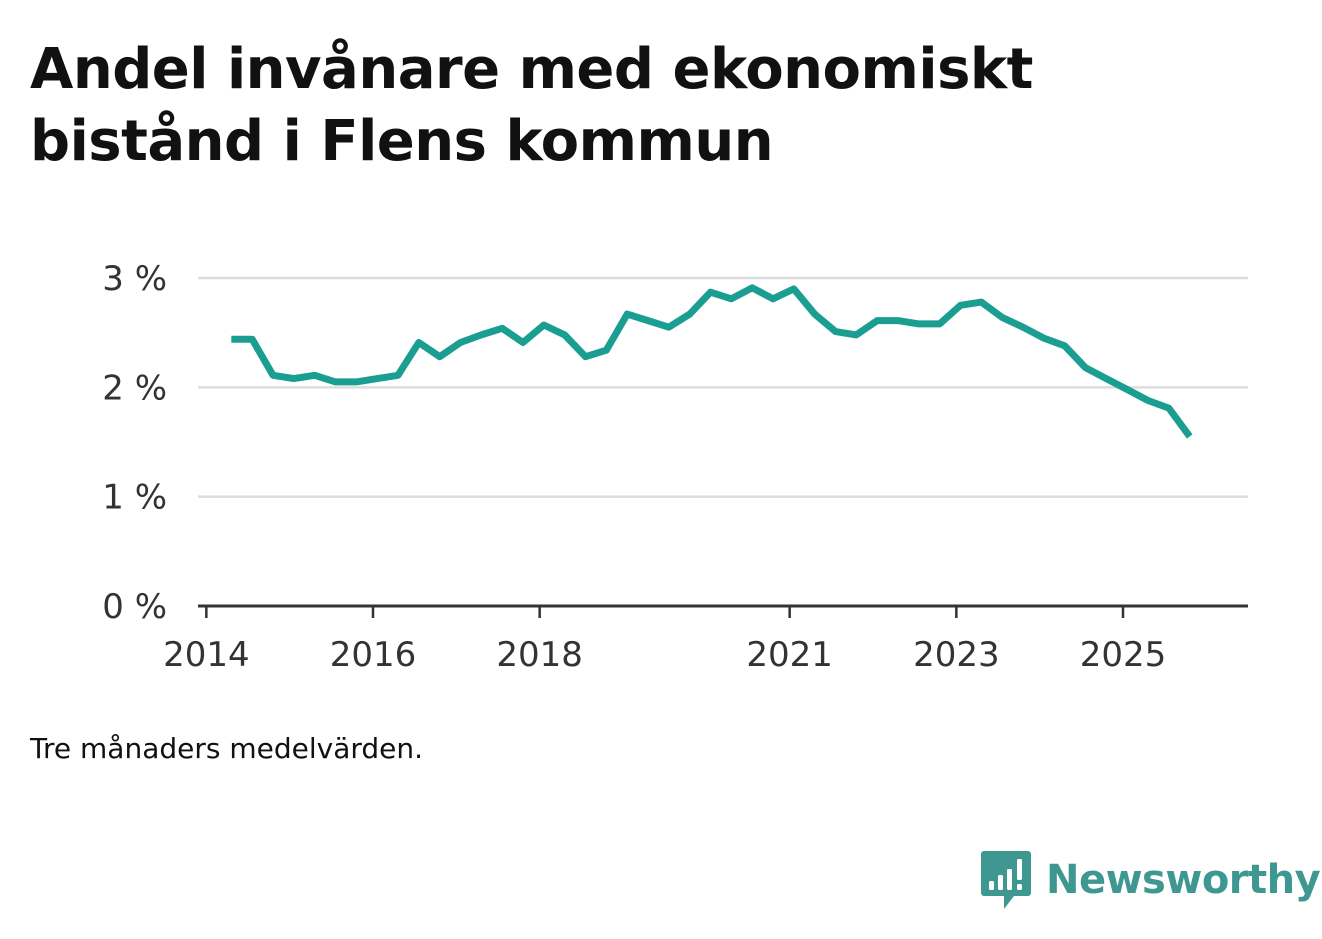 The height and width of the screenshot is (939, 1322). I want to click on x-tick-label: 2014, so click(206, 655).